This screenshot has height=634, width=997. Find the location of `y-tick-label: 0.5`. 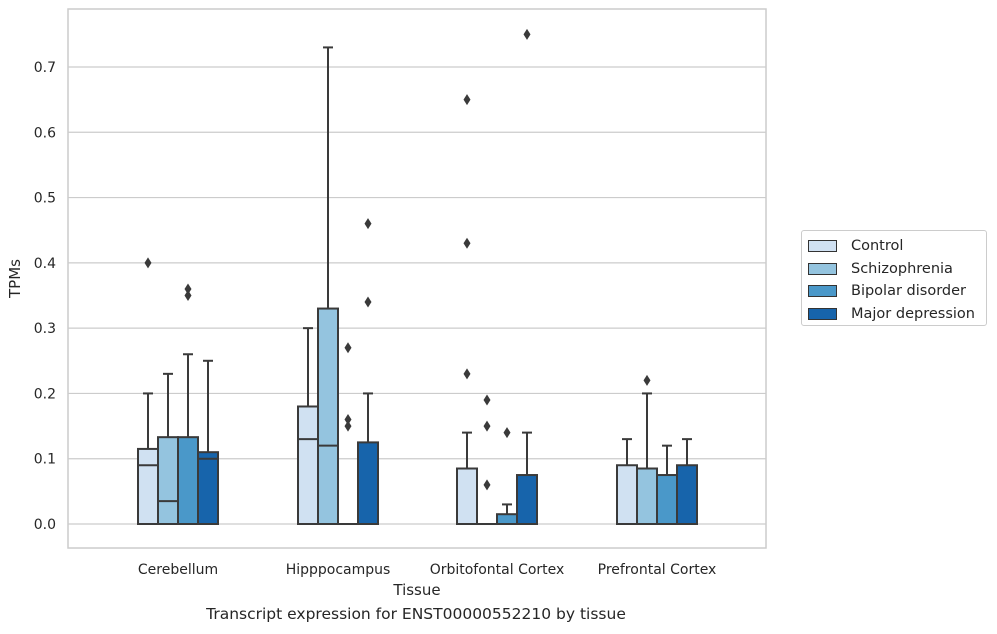

y-tick-label: 0.5 is located at coordinates (45, 199).